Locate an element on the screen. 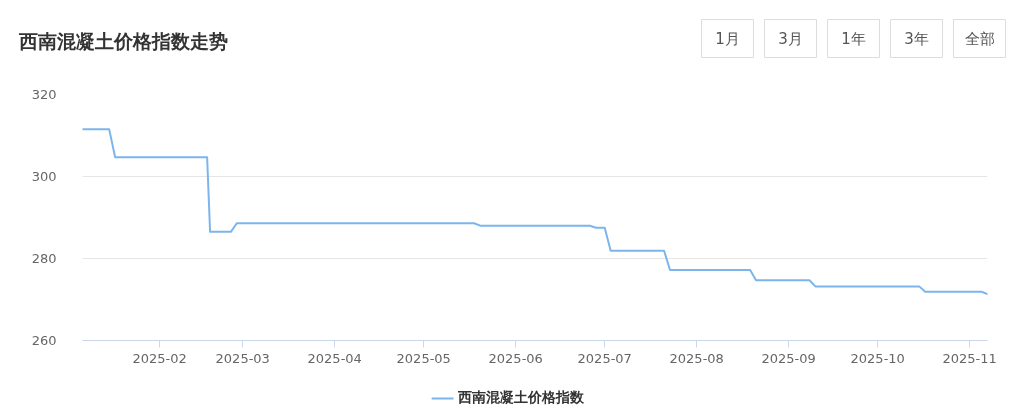  x-tick-label: 2025-10 is located at coordinates (877, 358).